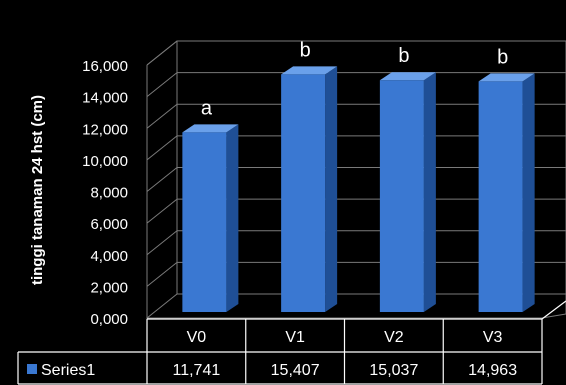  Describe the element at coordinates (197, 337) in the screenshot. I see `category-label: V0` at that location.